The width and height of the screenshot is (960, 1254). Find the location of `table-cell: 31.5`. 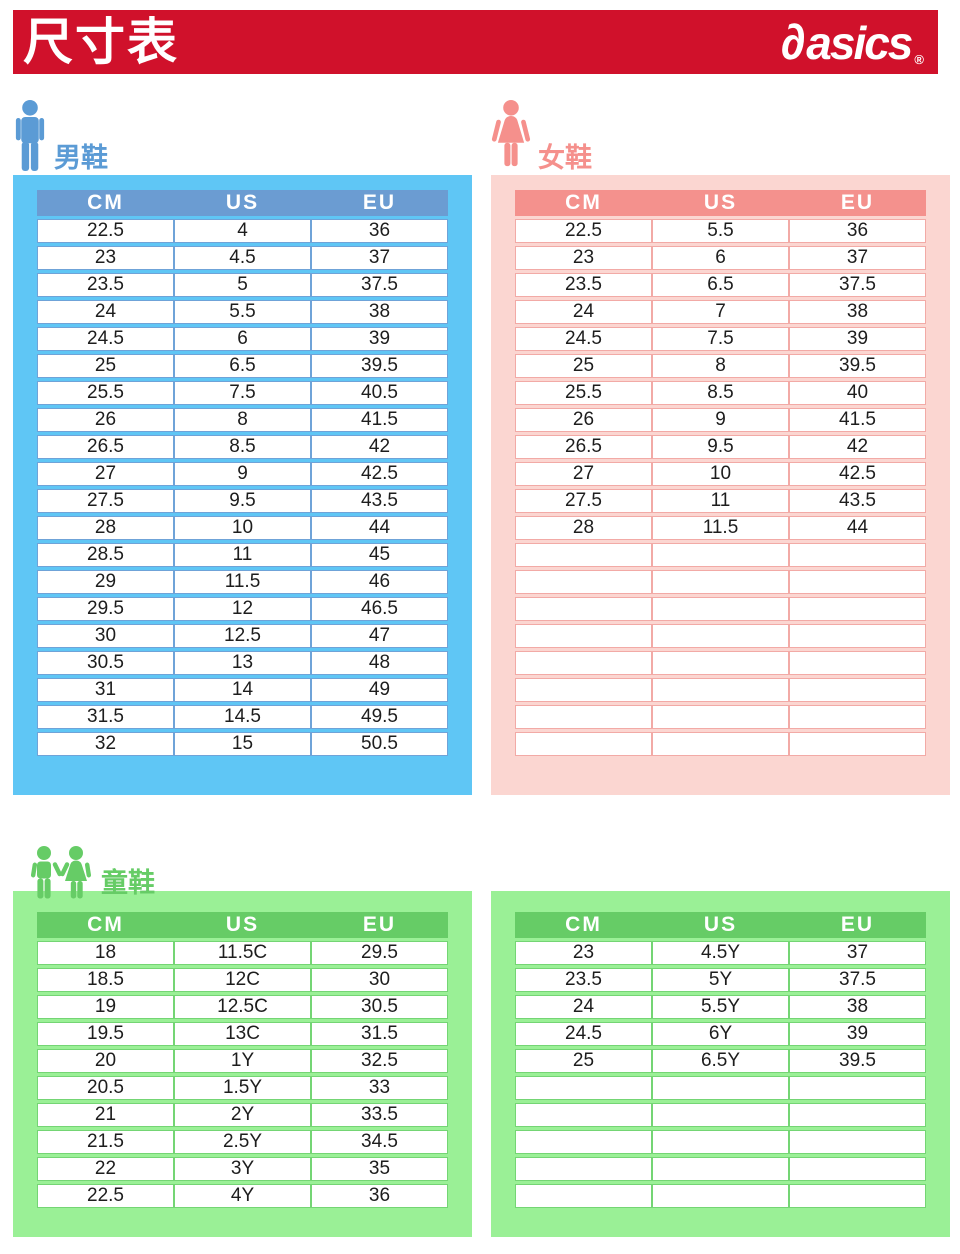

table-cell: 31.5 is located at coordinates (105, 717).